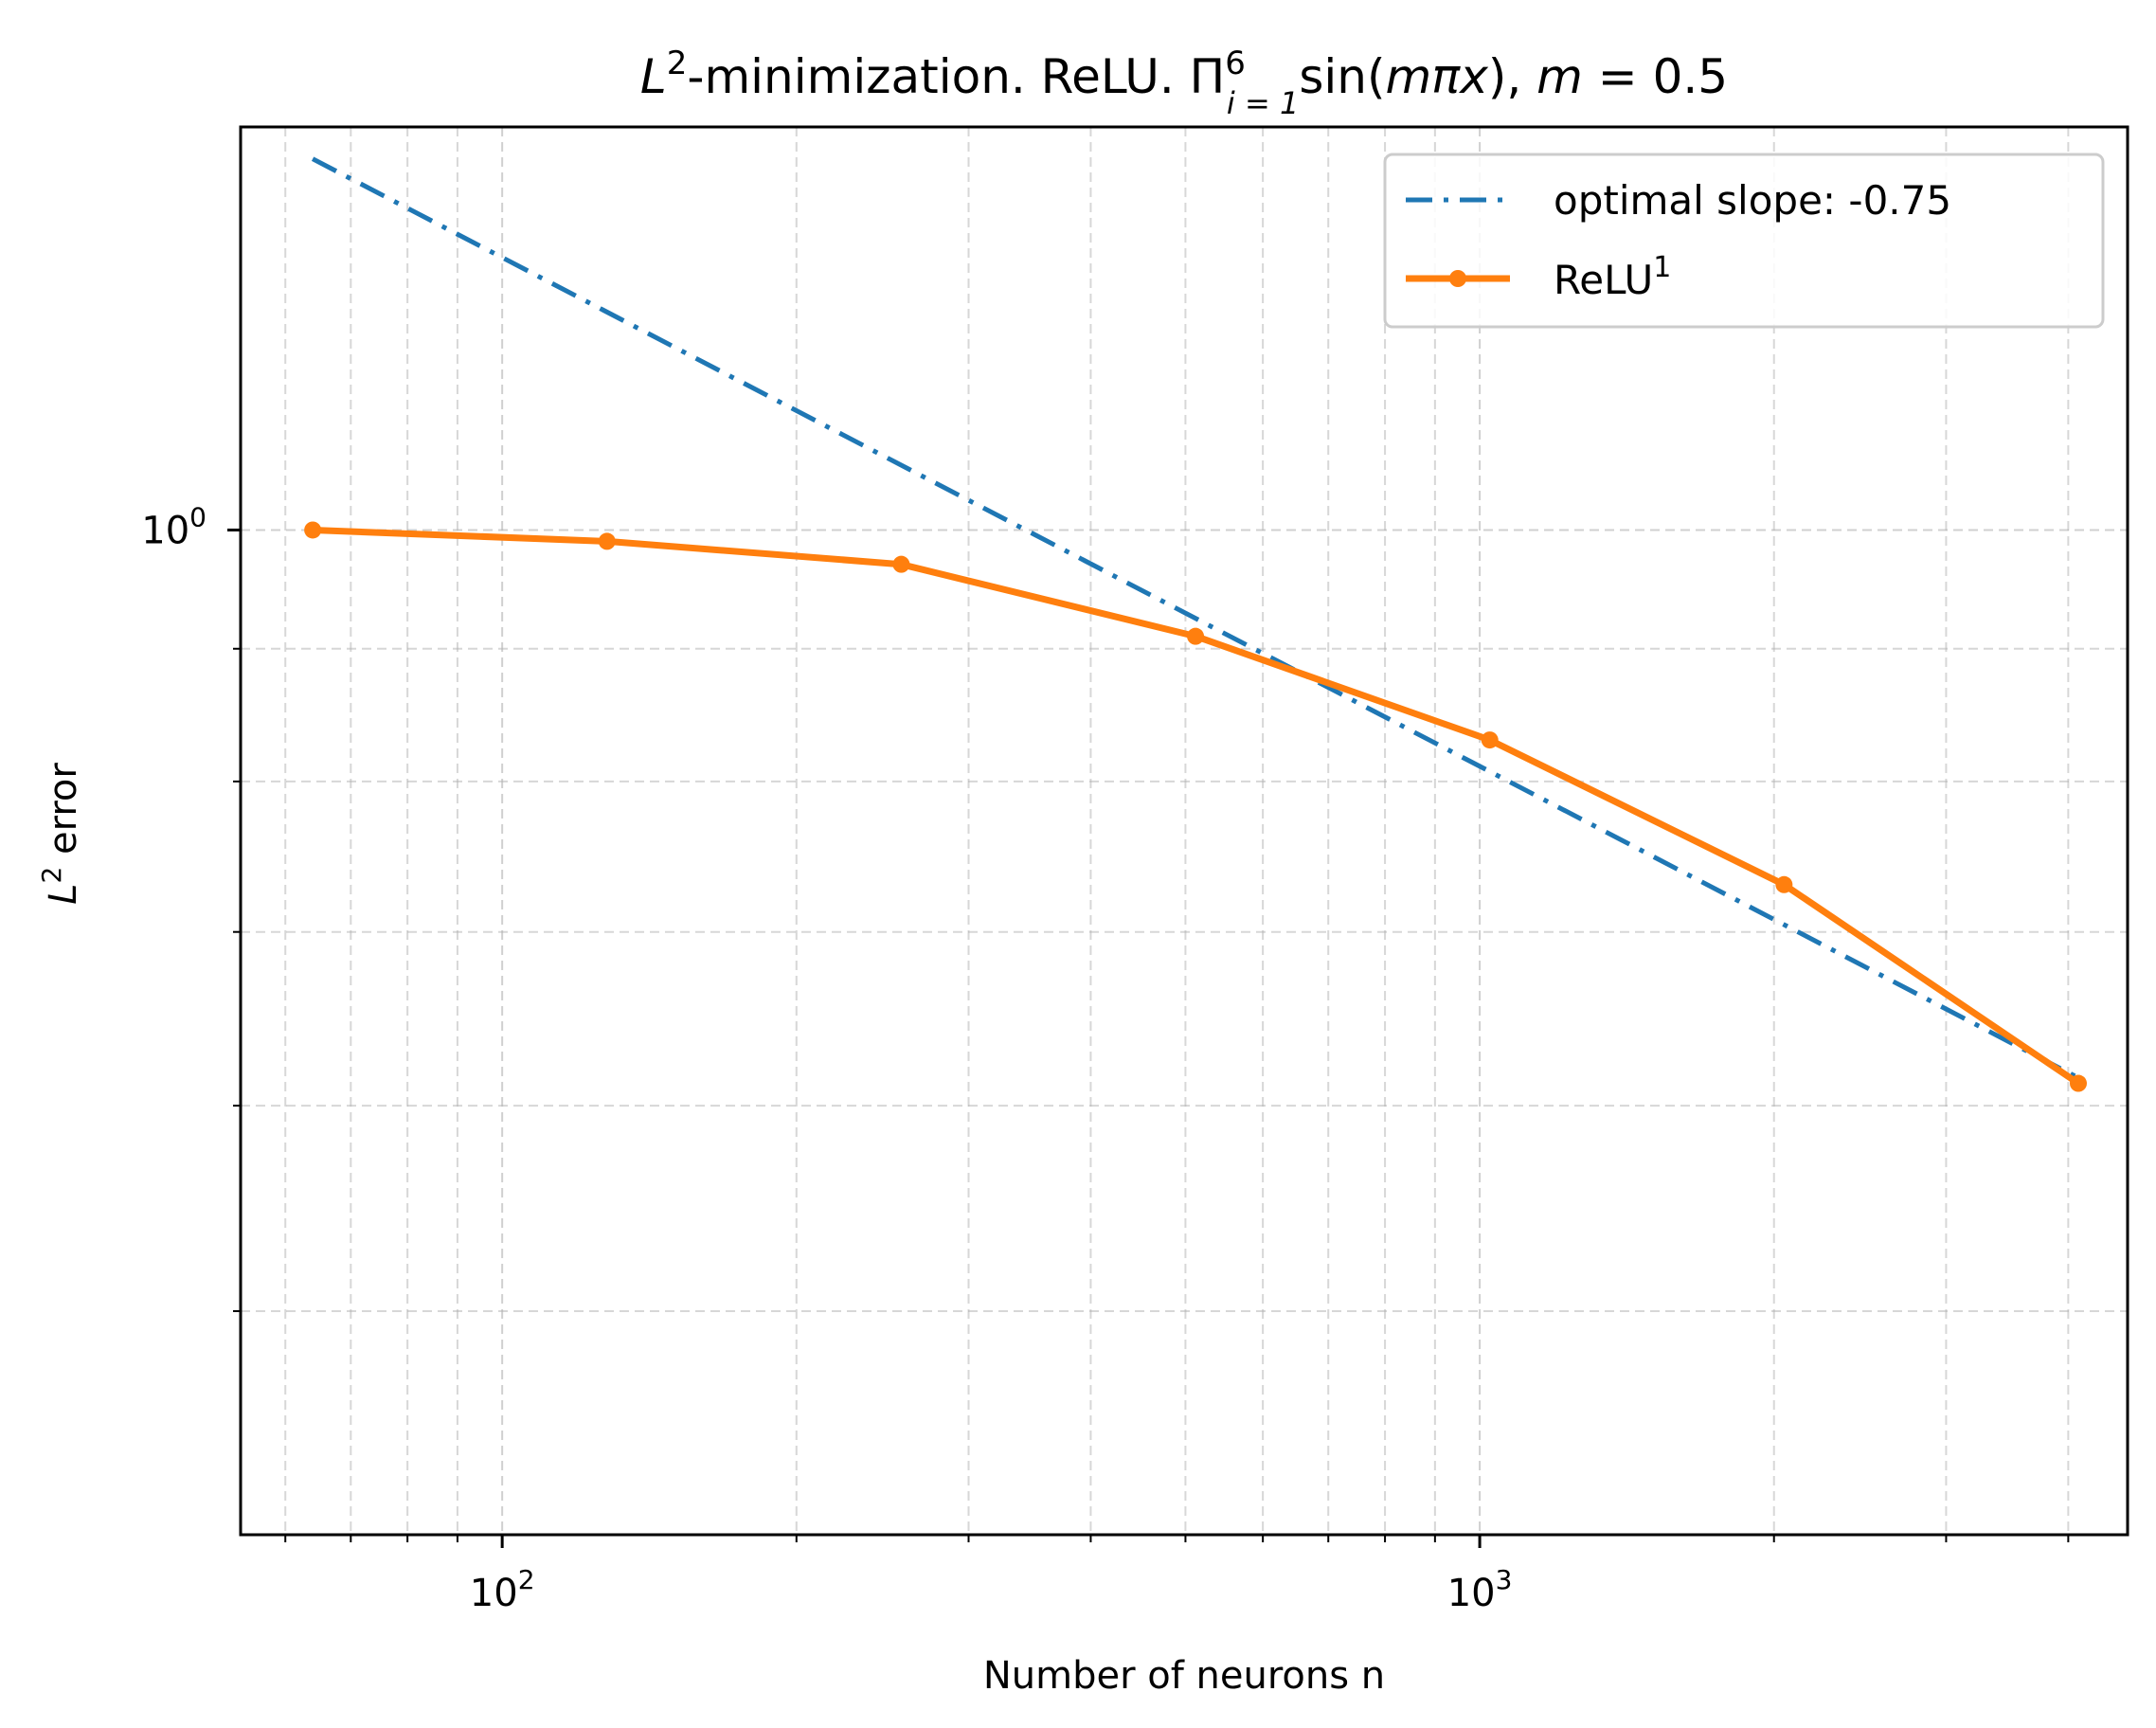 The image size is (2156, 1728). What do you see at coordinates (1458, 278) in the screenshot?
I see `legend-marker-relu` at bounding box center [1458, 278].